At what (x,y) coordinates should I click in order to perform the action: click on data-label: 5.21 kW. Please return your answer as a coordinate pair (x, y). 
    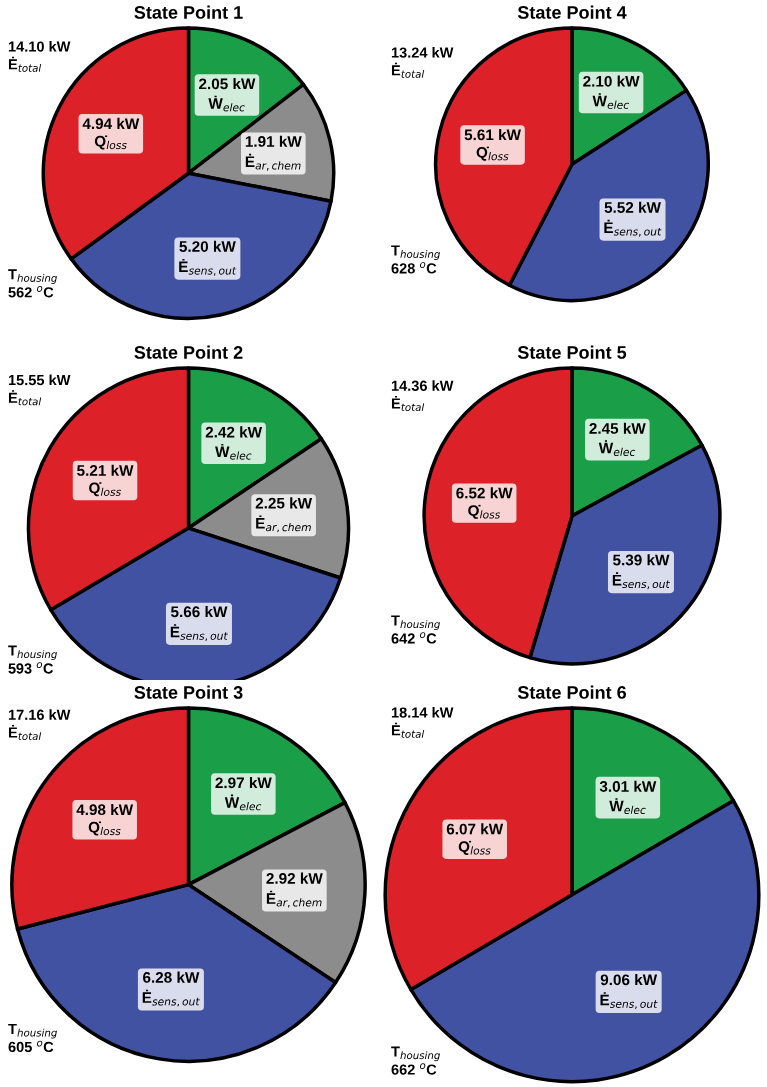
    Looking at the image, I should click on (105, 470).